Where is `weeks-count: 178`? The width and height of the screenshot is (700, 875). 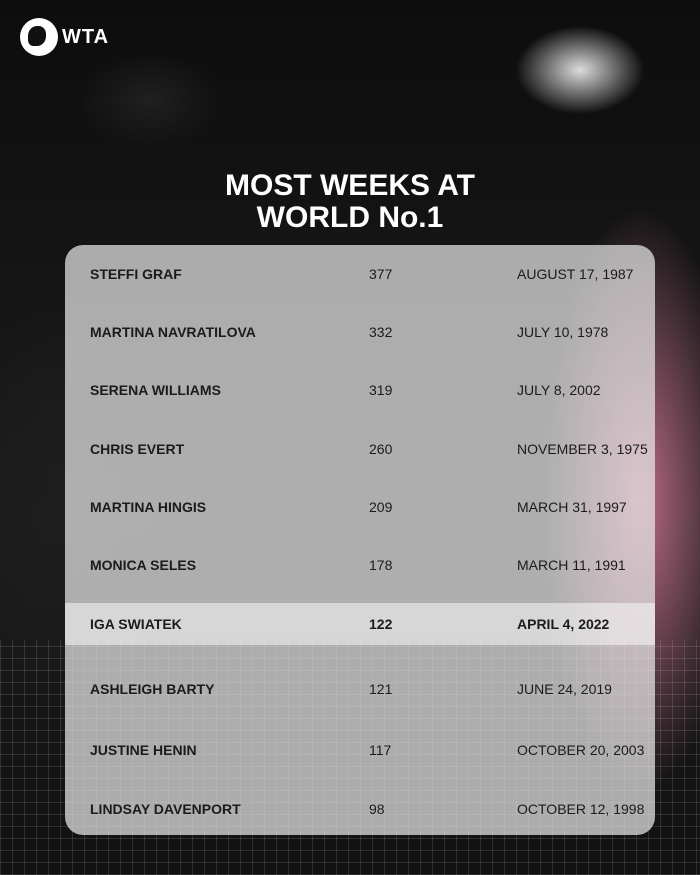 weeks-count: 178 is located at coordinates (381, 565).